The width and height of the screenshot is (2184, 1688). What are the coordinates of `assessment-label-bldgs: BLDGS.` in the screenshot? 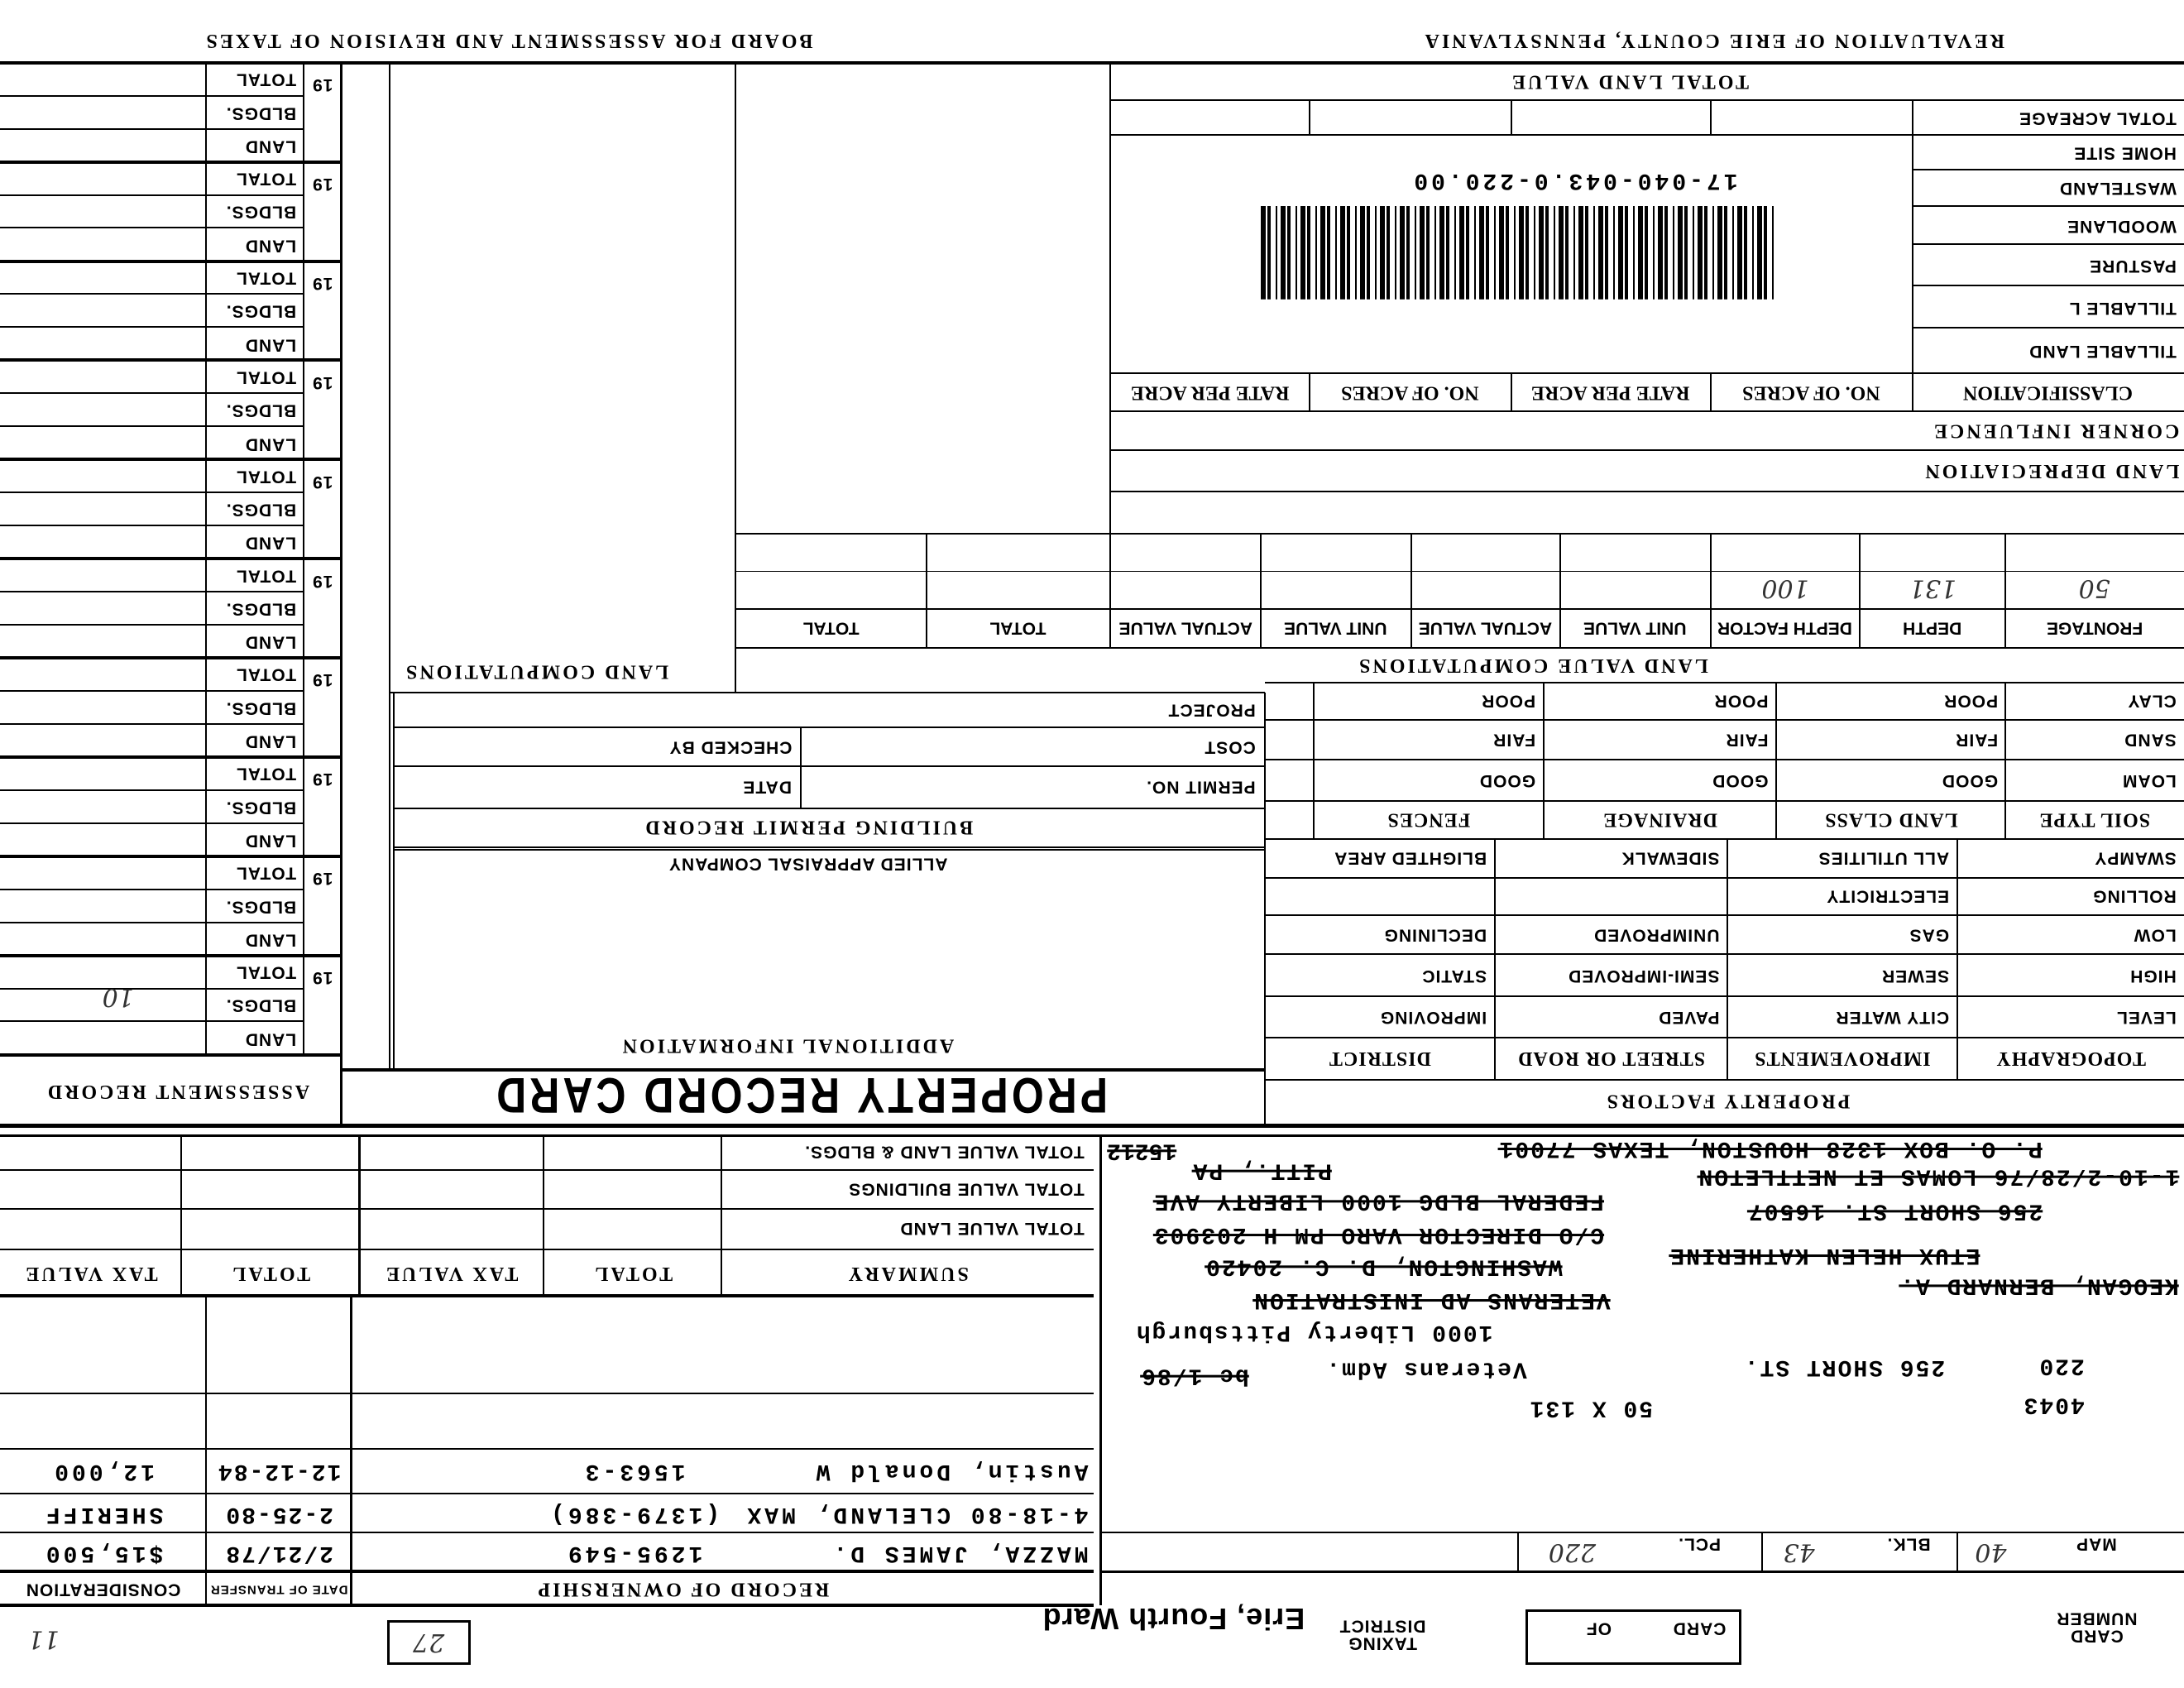 It's located at (260, 808).